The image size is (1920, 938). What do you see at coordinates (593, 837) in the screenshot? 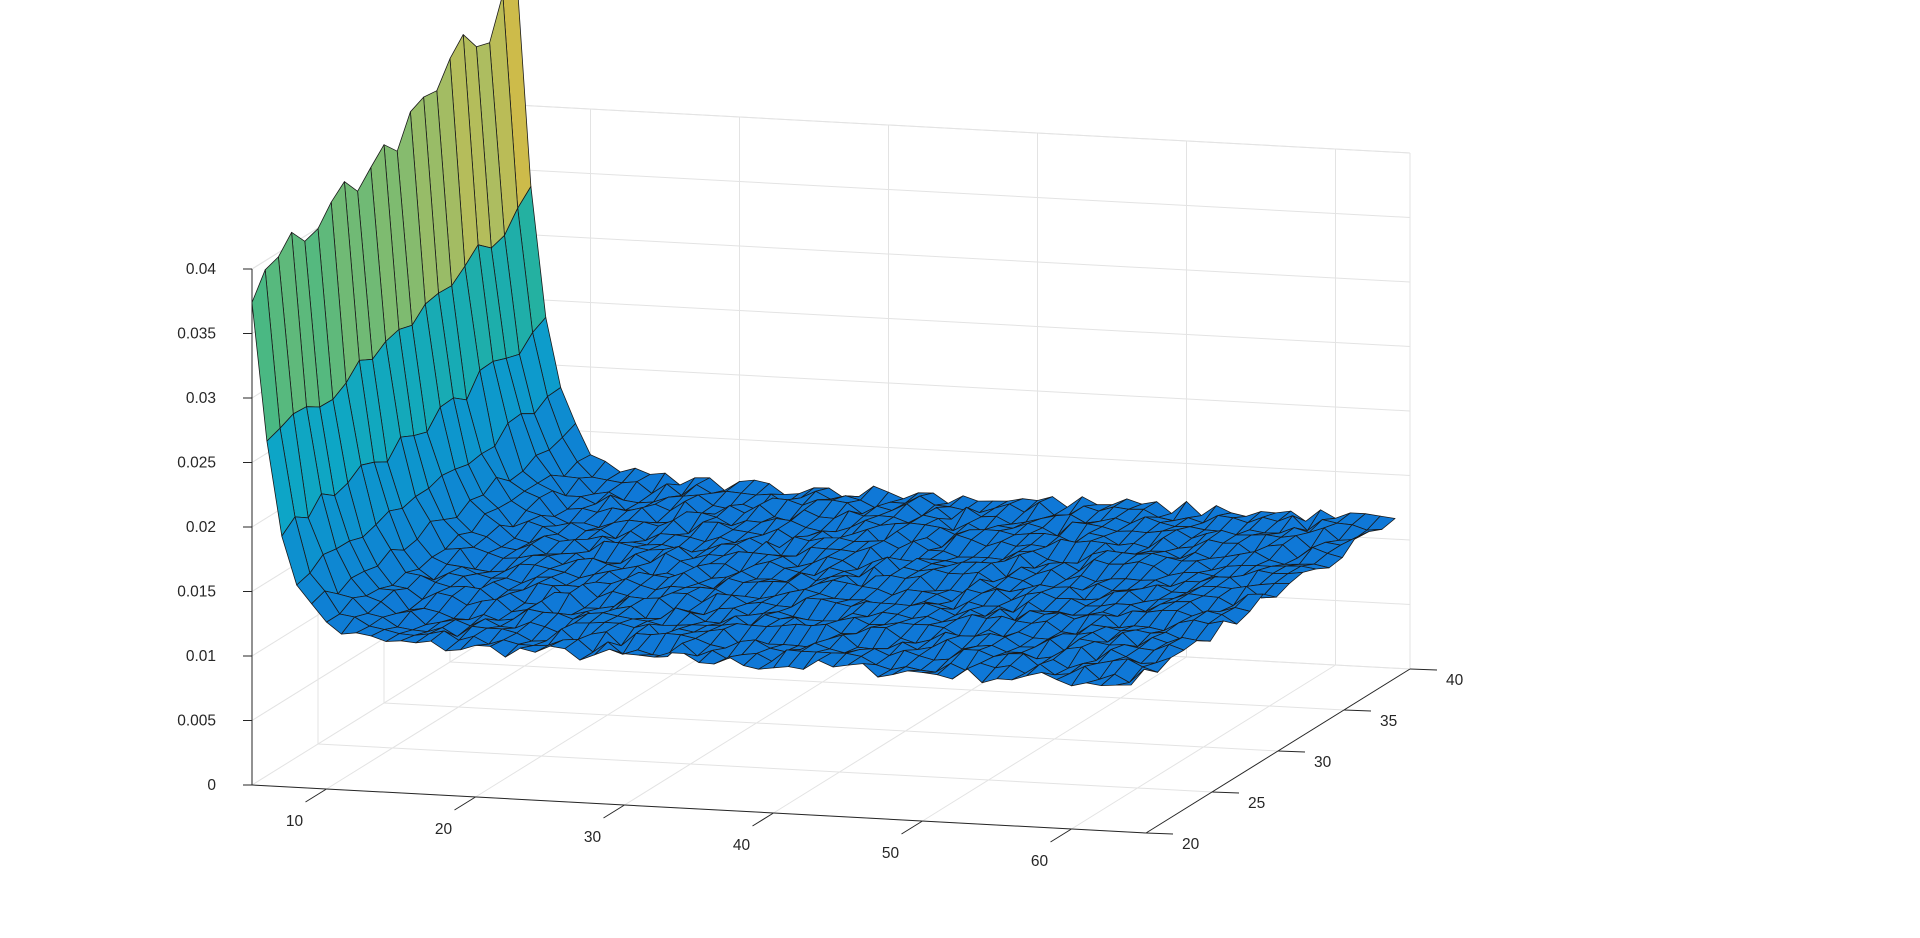
I see `x-tick-label: 30` at bounding box center [593, 837].